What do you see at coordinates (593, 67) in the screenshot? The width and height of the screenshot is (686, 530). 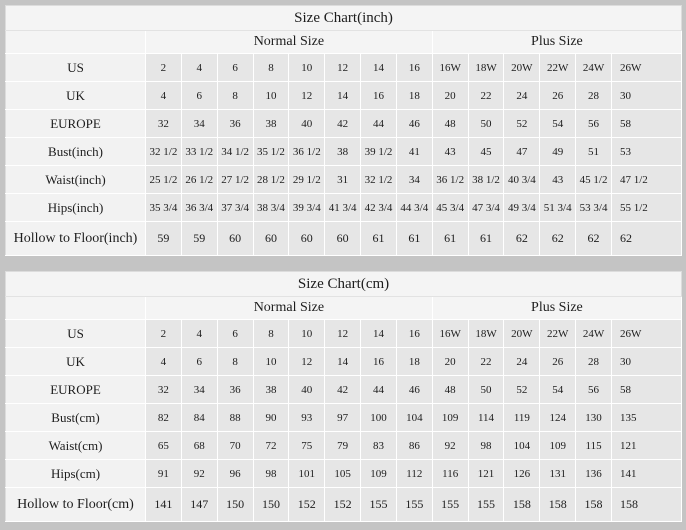 I see `size-cell: 24W` at bounding box center [593, 67].